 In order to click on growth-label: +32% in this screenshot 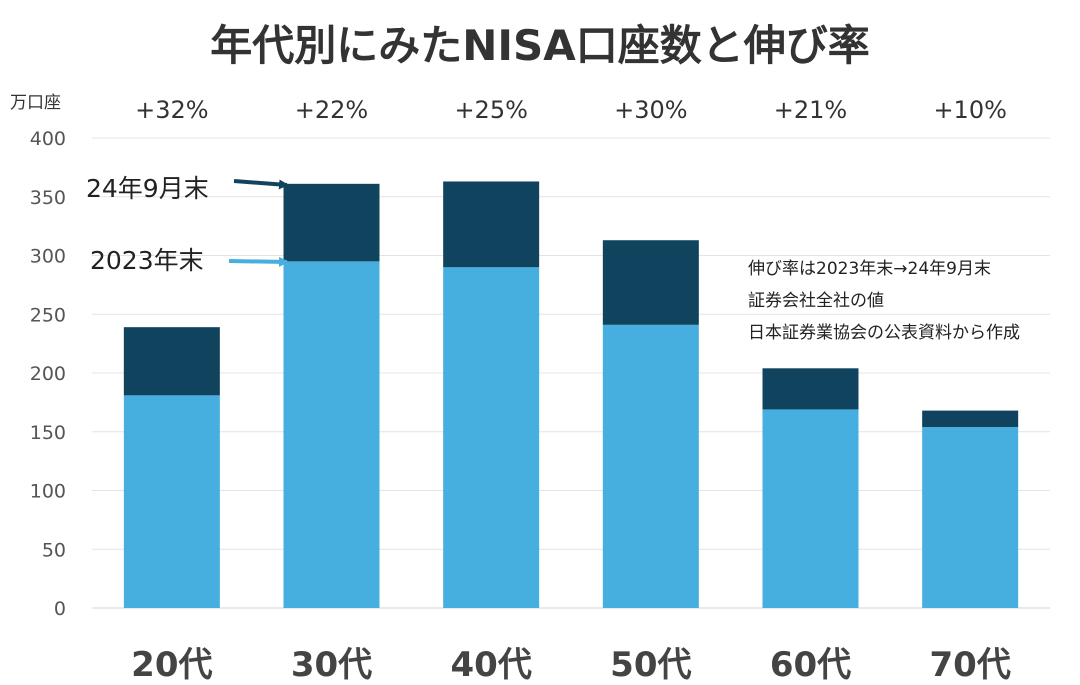, I will do `click(171, 110)`.